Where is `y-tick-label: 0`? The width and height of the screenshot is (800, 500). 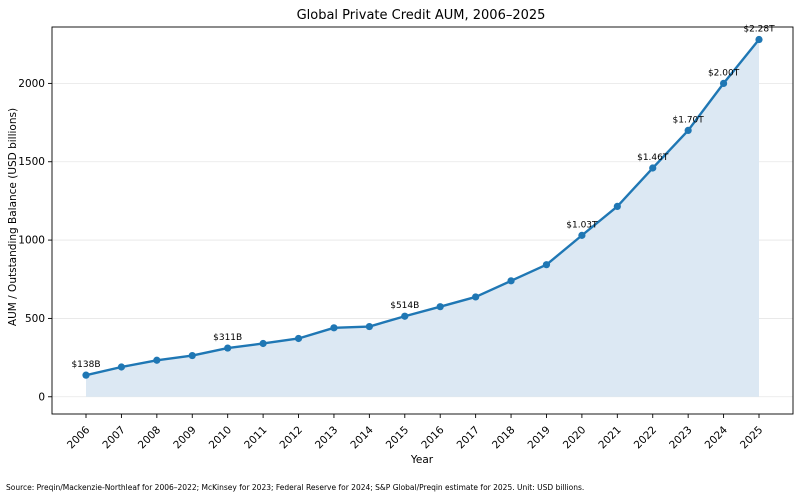
y-tick-label: 0 is located at coordinates (41, 397).